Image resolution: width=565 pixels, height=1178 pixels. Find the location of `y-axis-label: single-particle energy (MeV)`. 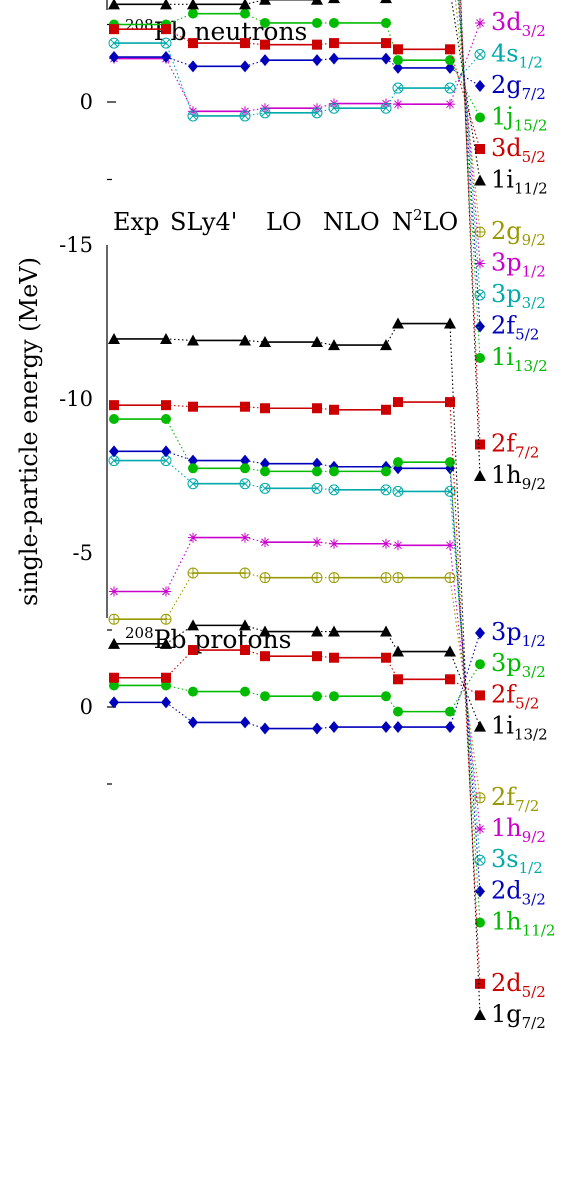

y-axis-label: single-particle energy (MeV) is located at coordinates (29, 431).